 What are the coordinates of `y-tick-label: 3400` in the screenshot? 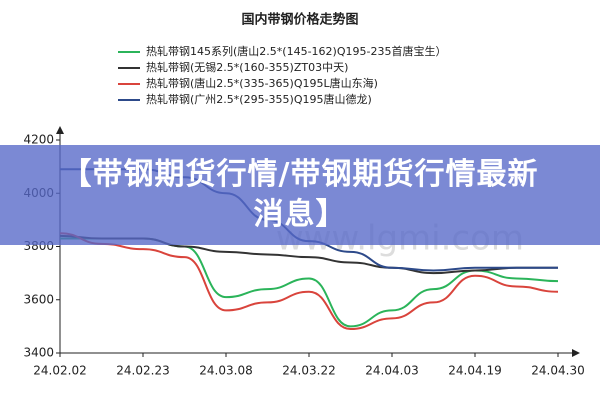 It's located at (38, 353).